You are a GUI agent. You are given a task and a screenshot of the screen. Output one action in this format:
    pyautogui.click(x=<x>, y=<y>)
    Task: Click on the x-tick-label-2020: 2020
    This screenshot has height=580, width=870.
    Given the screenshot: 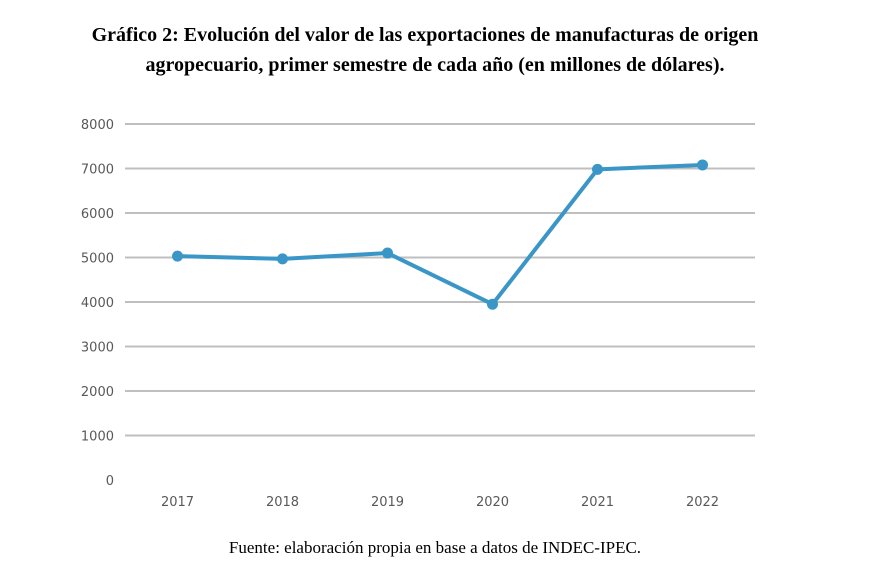 What is the action you would take?
    pyautogui.click(x=492, y=502)
    